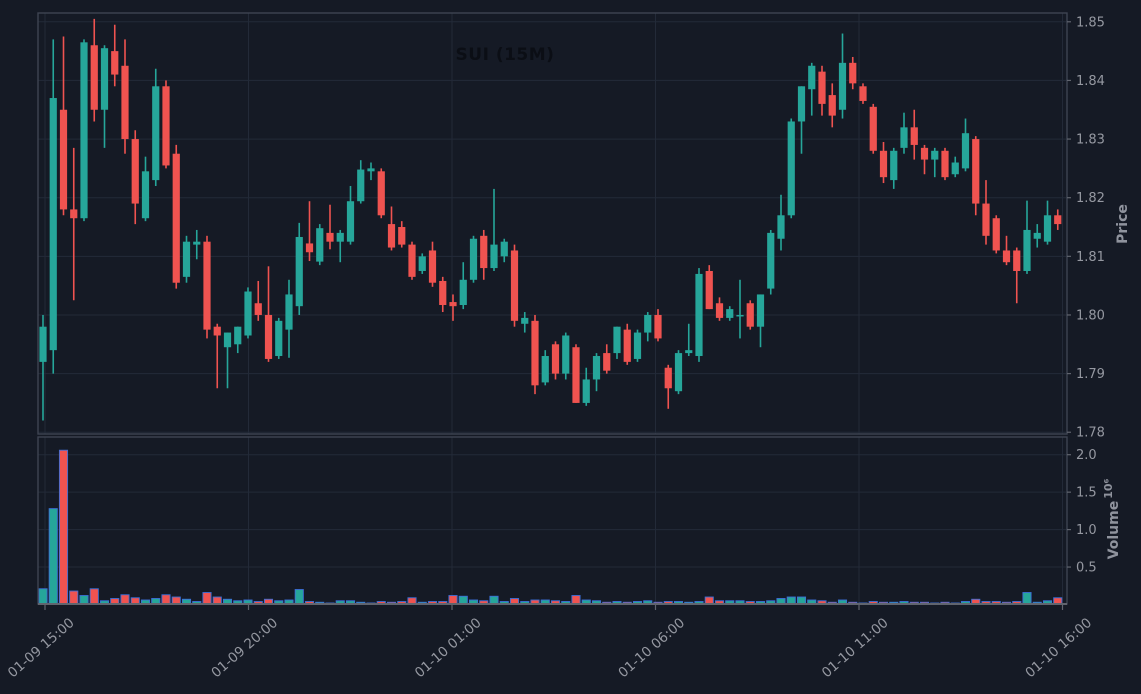  I want to click on price-tick-label: 1.82, so click(1090, 198).